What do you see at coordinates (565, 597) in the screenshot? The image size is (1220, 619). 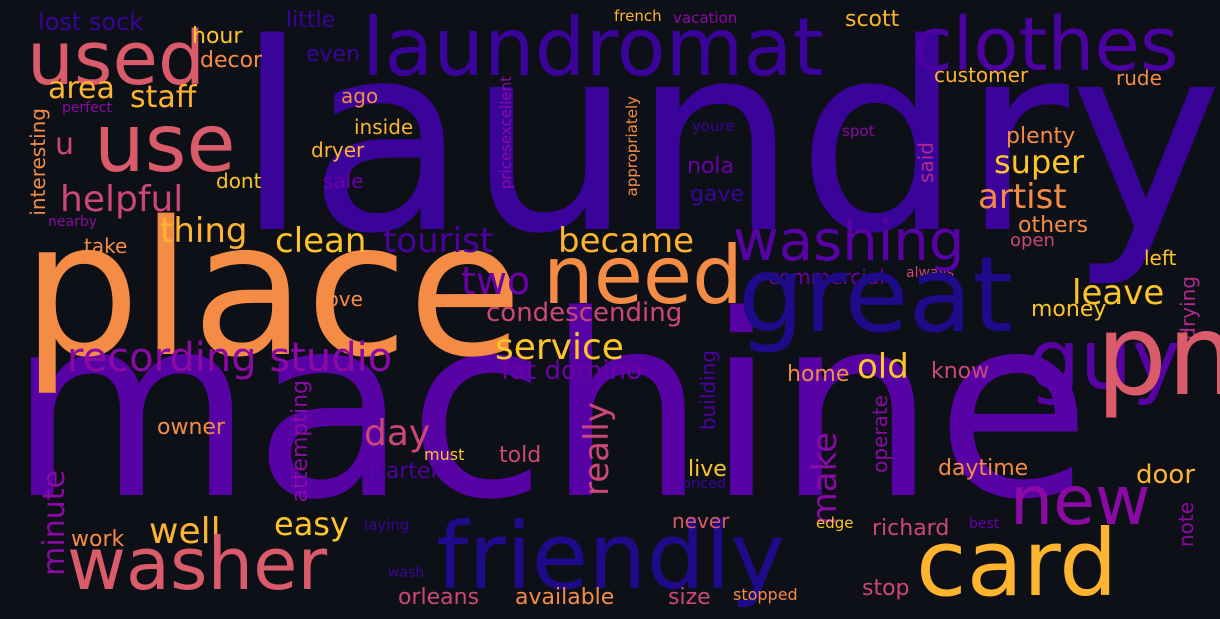 I see `word-available: available` at bounding box center [565, 597].